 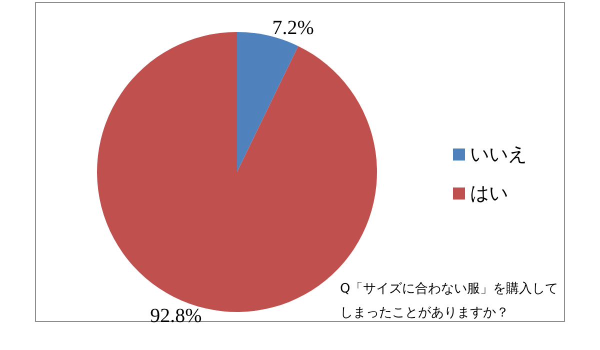 What do you see at coordinates (489, 193) in the screenshot?
I see `legend-label: はい` at bounding box center [489, 193].